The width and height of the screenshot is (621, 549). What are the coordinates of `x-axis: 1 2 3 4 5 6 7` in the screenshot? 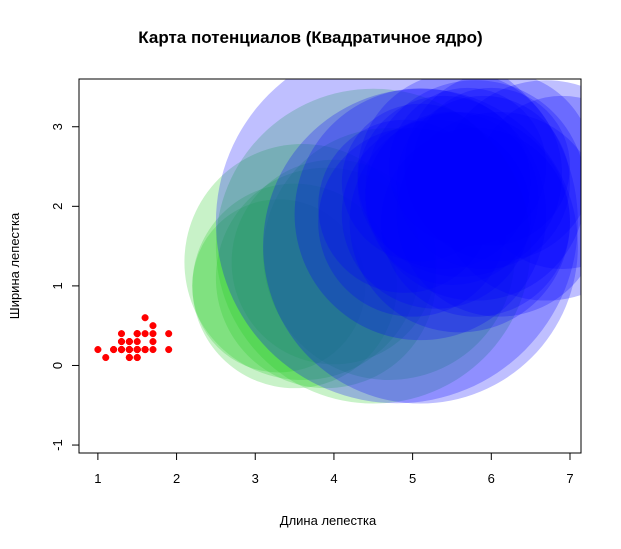 It's located at (334, 469).